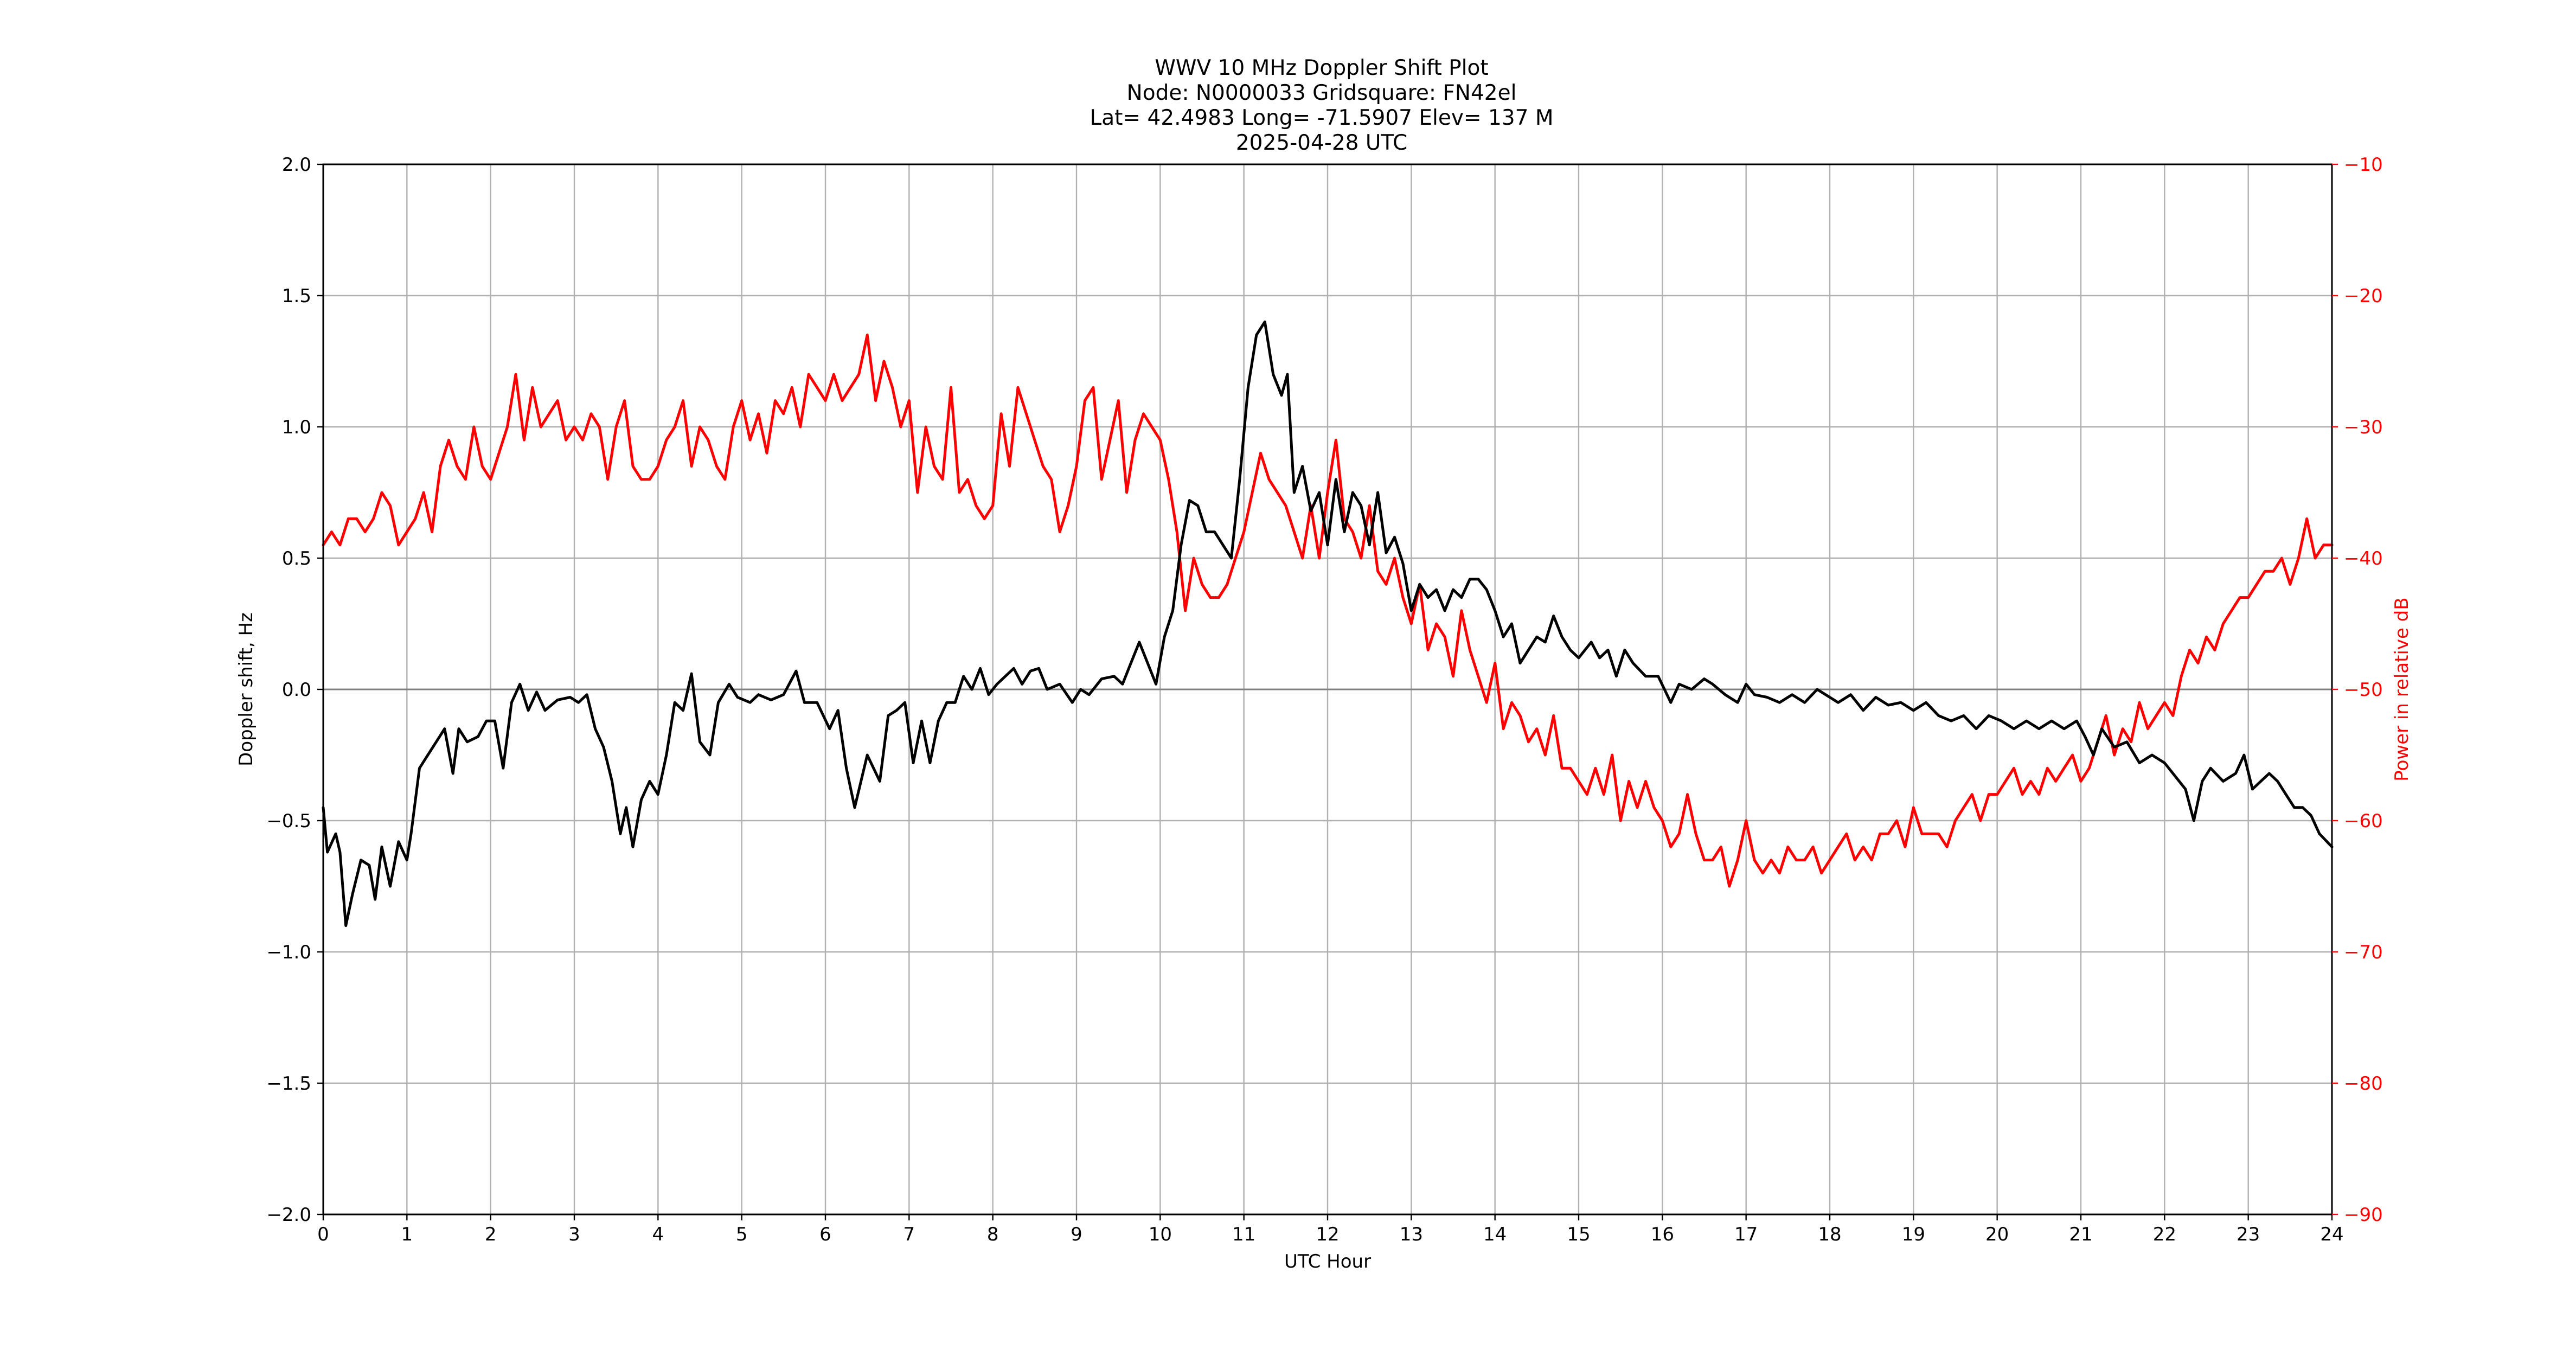 Image resolution: width=2576 pixels, height=1356 pixels. I want to click on right-y-tick-label: −50, so click(2363, 690).